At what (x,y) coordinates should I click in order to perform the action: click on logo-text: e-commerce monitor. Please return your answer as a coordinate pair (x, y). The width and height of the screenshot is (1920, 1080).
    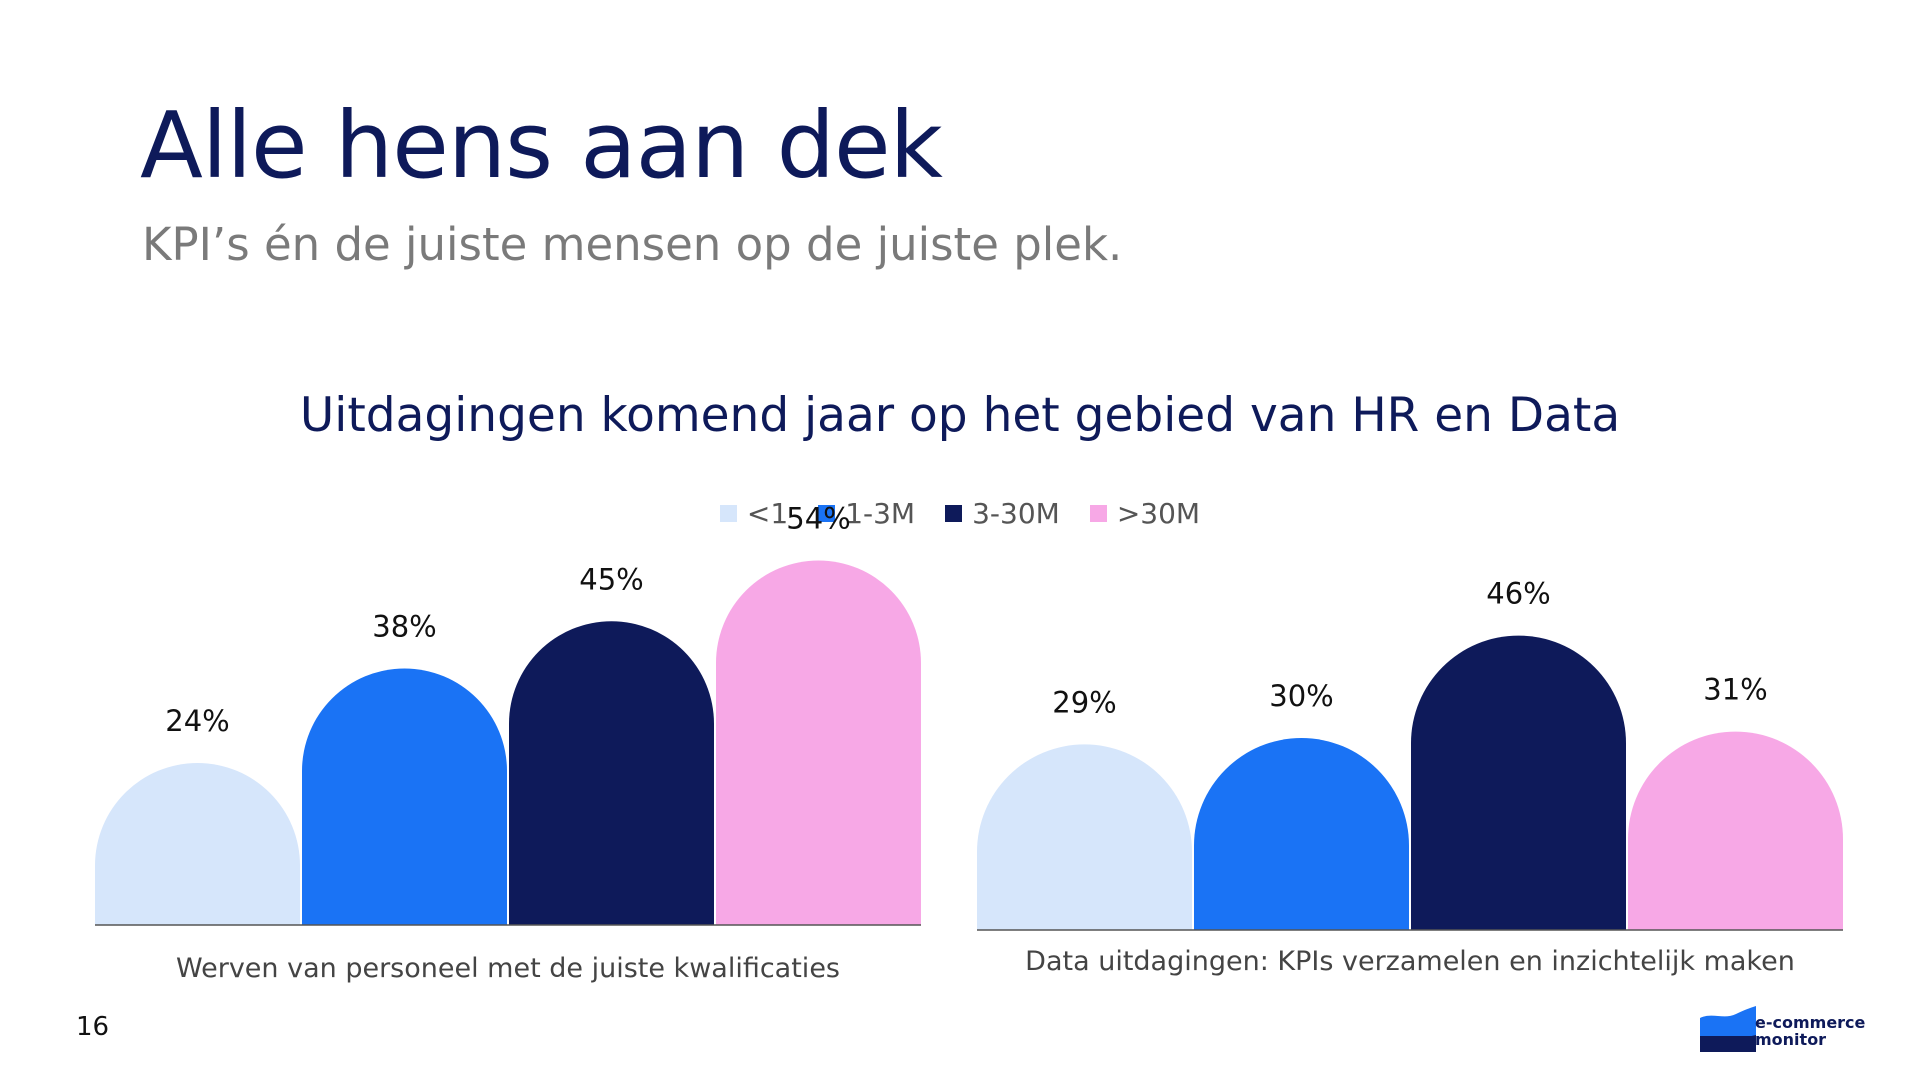
    Looking at the image, I should click on (1810, 1031).